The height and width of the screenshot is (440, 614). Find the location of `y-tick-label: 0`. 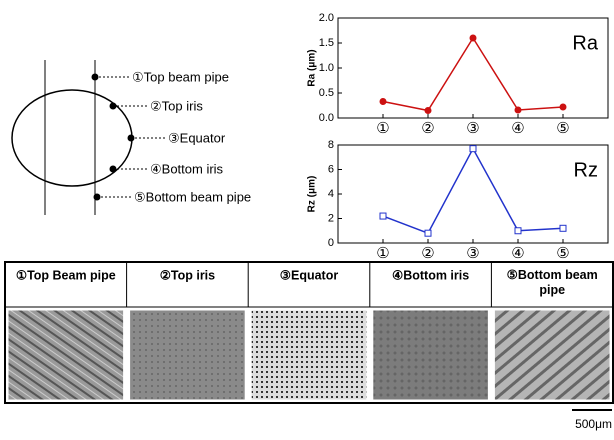

y-tick-label: 0 is located at coordinates (331, 243).